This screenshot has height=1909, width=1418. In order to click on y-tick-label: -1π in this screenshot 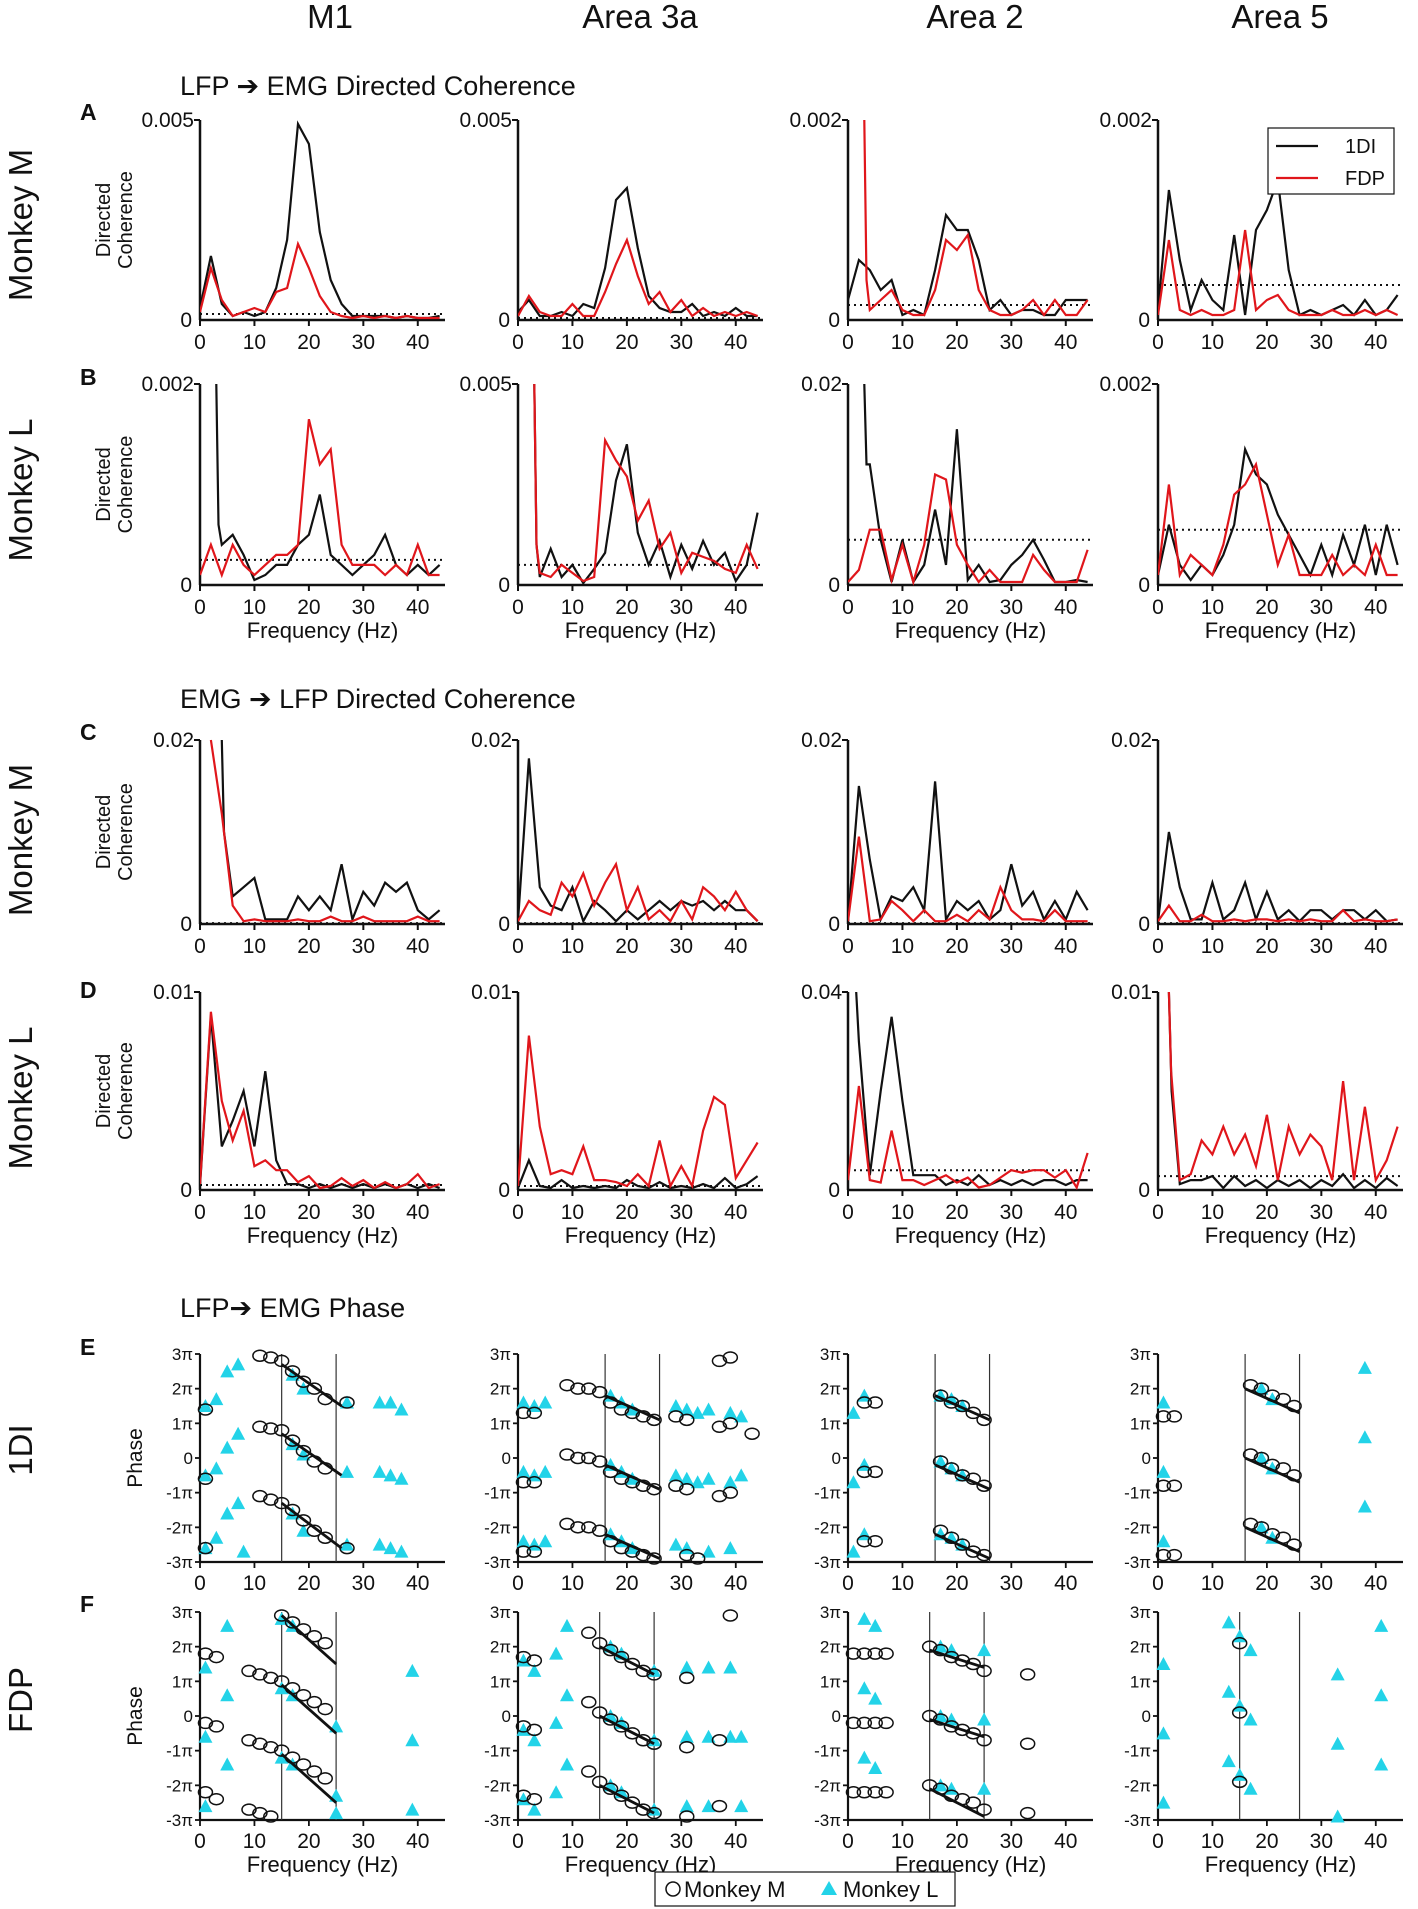, I will do `click(179, 1751)`.